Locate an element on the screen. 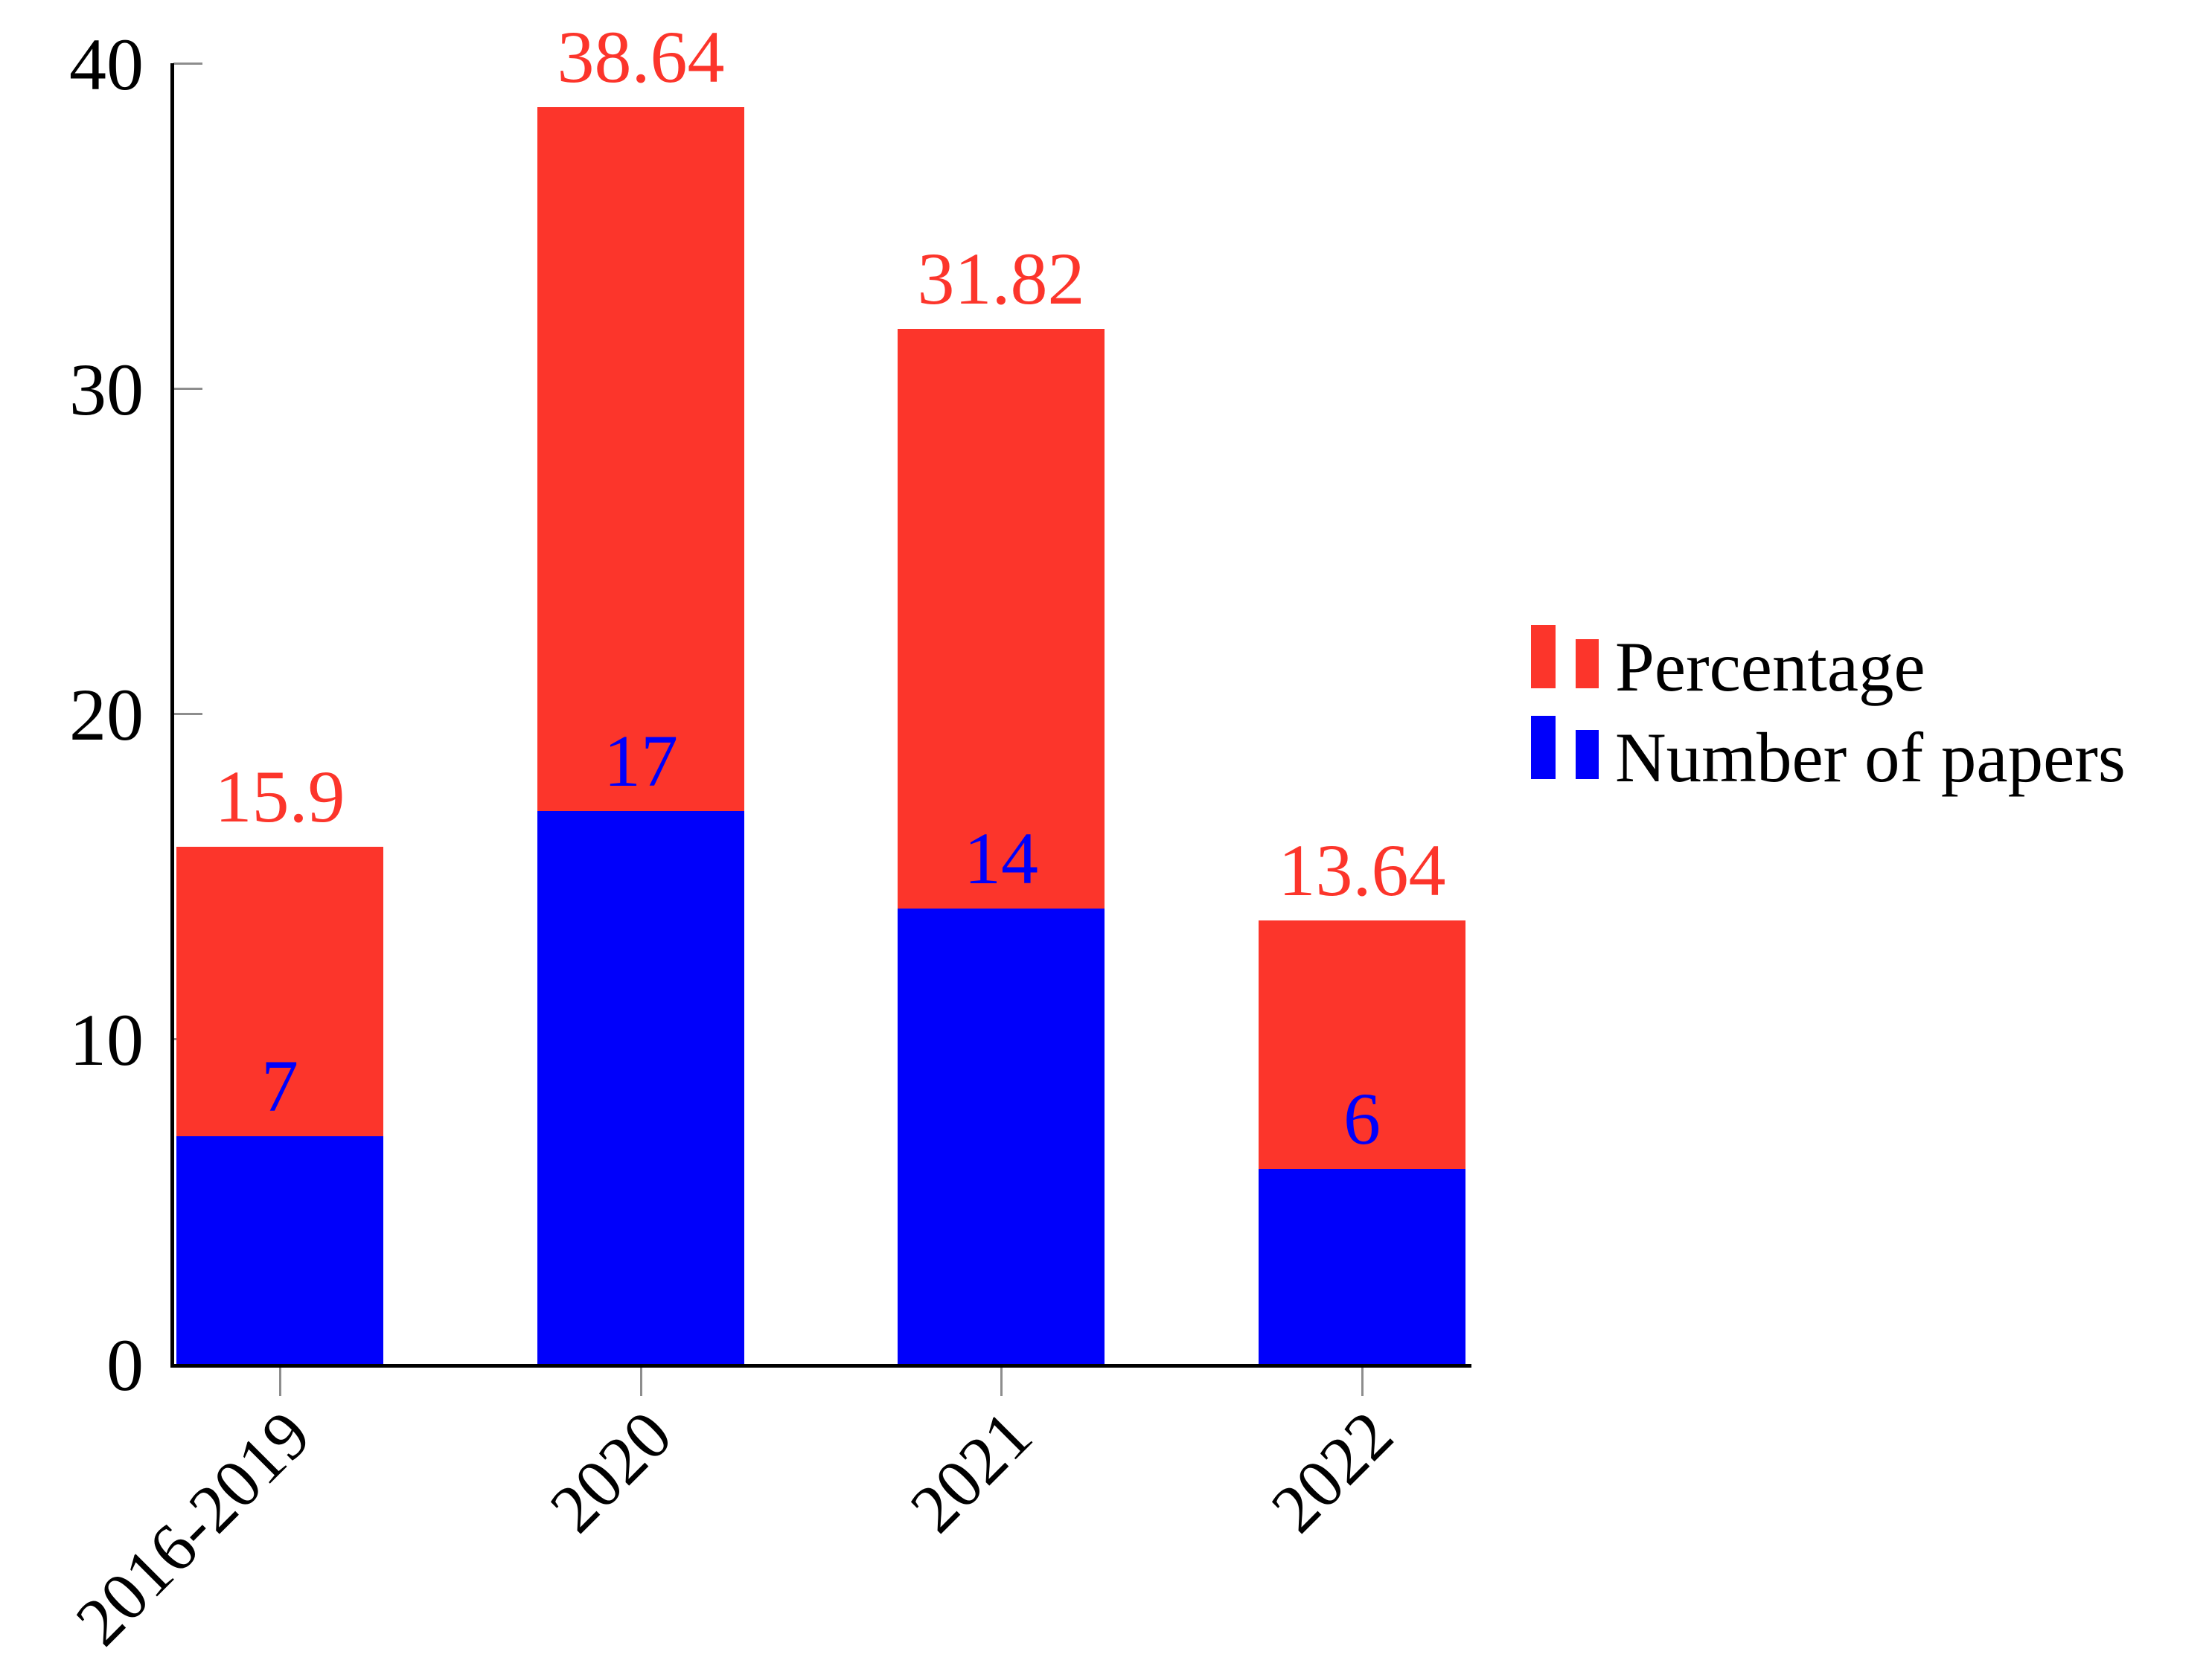 The image size is (2212, 1669). bar-number-of-papers-2021 is located at coordinates (1002, 1136).